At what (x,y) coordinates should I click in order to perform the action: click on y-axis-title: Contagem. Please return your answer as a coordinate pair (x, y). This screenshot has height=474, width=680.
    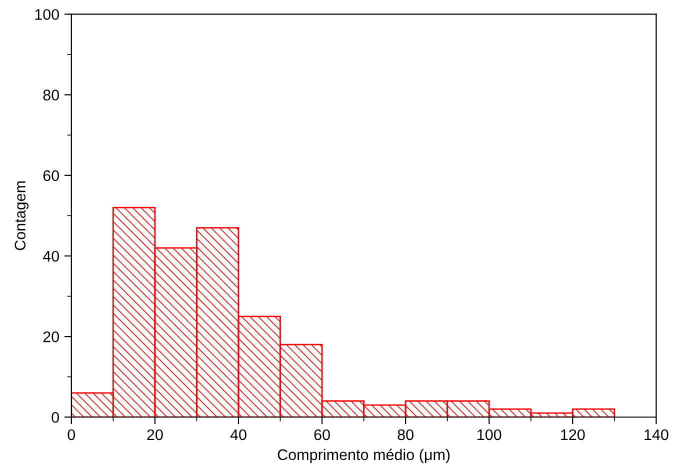
    Looking at the image, I should click on (21, 215).